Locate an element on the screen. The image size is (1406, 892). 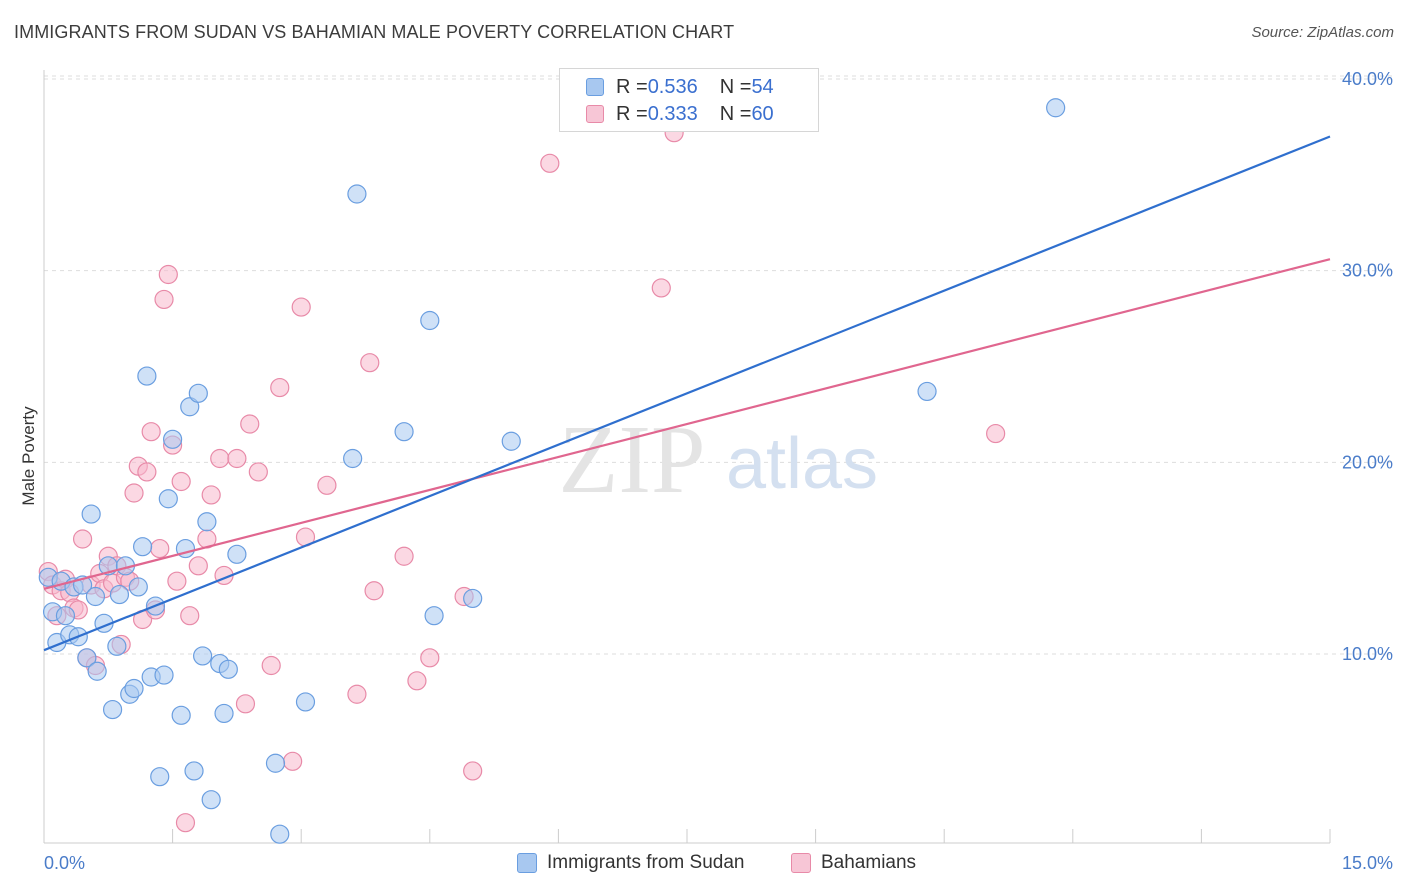
legend-n-value: 60 is located at coordinates (762, 113).